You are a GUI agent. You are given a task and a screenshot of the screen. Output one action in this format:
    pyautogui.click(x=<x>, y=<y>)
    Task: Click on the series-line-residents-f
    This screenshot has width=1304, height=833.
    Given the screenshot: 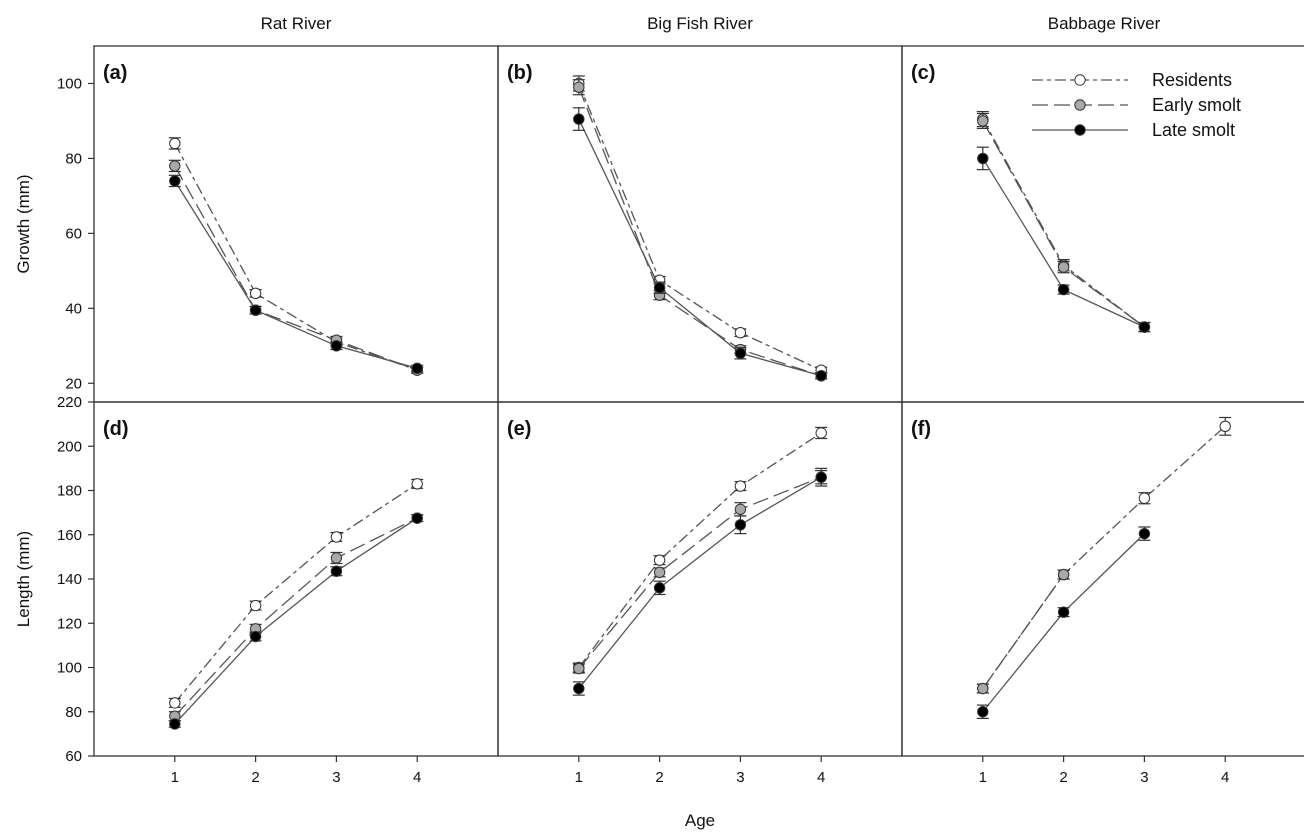 What is the action you would take?
    pyautogui.click(x=1104, y=557)
    